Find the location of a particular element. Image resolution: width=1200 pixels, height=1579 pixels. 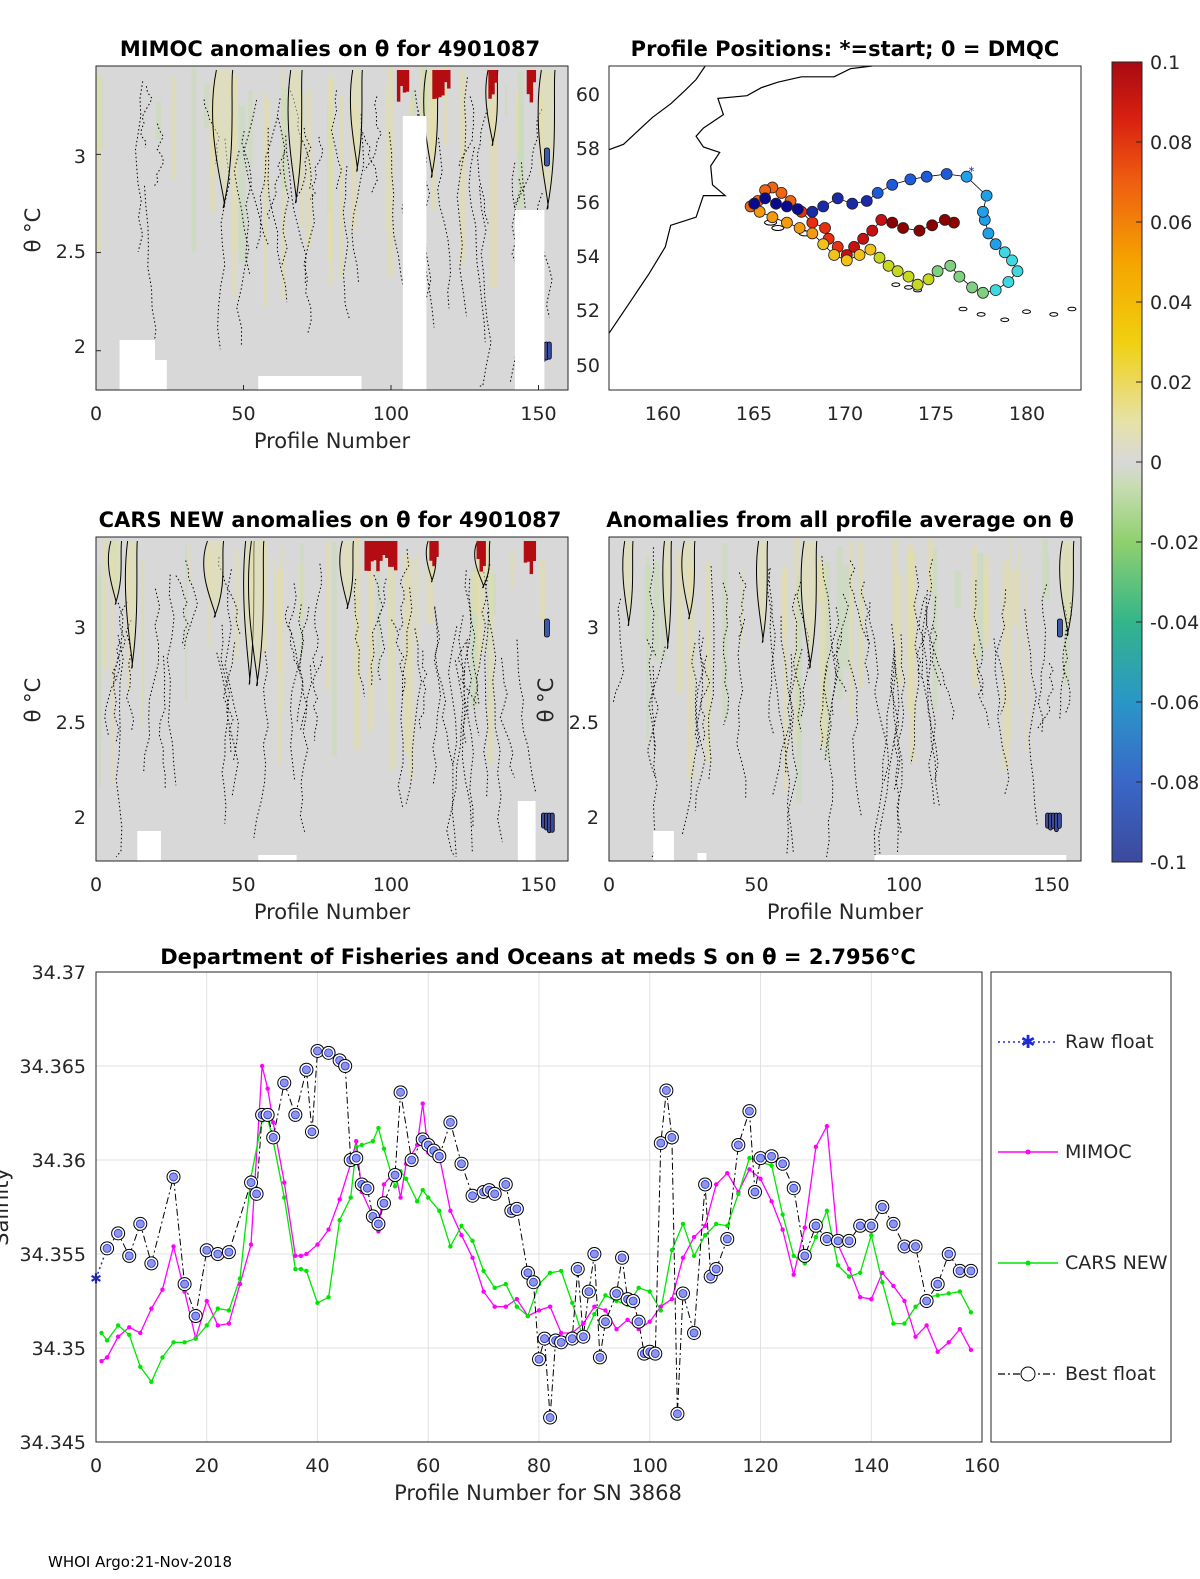

mimoc-xtick-150: 150 is located at coordinates (538, 414).